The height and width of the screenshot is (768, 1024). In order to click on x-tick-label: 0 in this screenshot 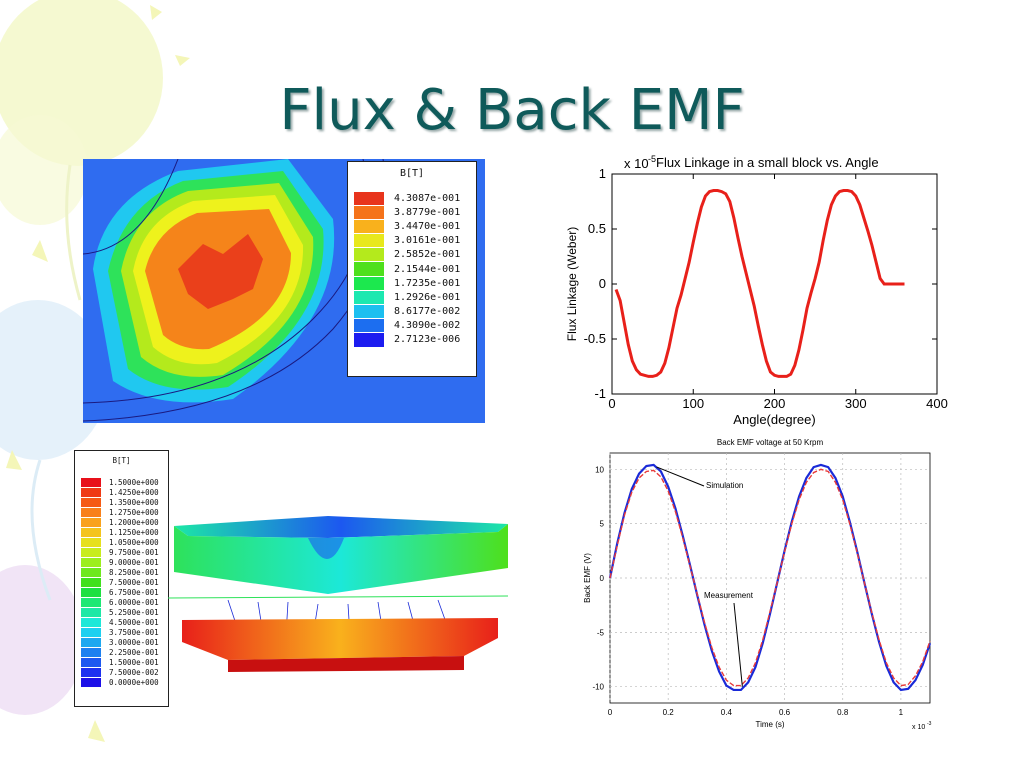, I will do `click(611, 403)`.